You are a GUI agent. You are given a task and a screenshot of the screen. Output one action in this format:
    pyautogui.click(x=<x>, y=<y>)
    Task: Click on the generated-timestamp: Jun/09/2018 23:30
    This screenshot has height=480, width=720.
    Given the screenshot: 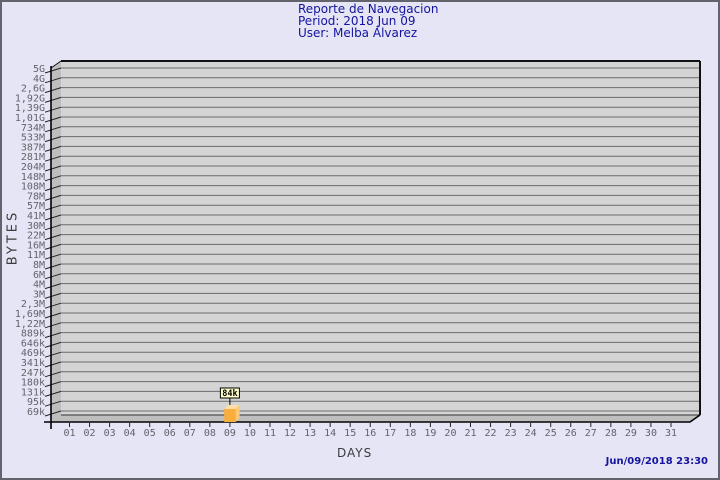 What is the action you would take?
    pyautogui.click(x=656, y=461)
    